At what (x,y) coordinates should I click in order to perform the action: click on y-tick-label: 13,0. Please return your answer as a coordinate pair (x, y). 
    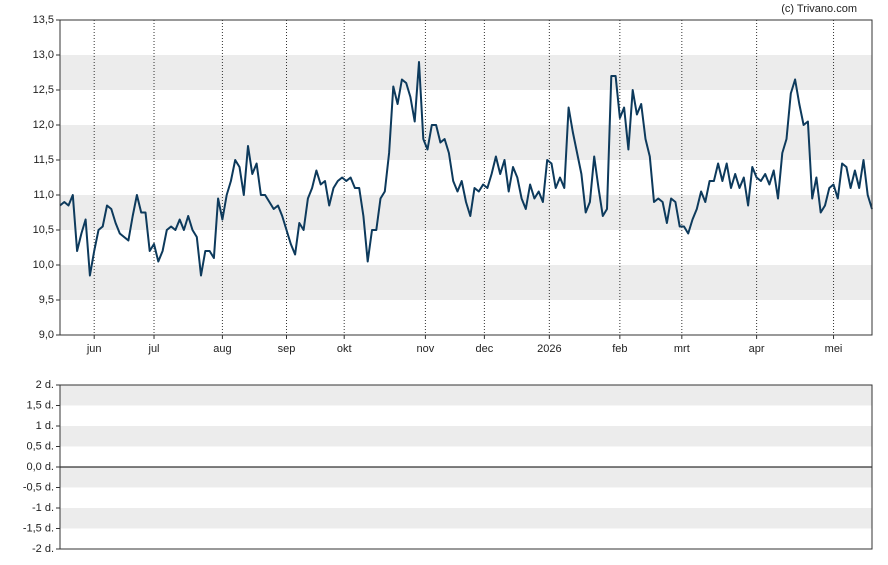
    Looking at the image, I should click on (43, 55).